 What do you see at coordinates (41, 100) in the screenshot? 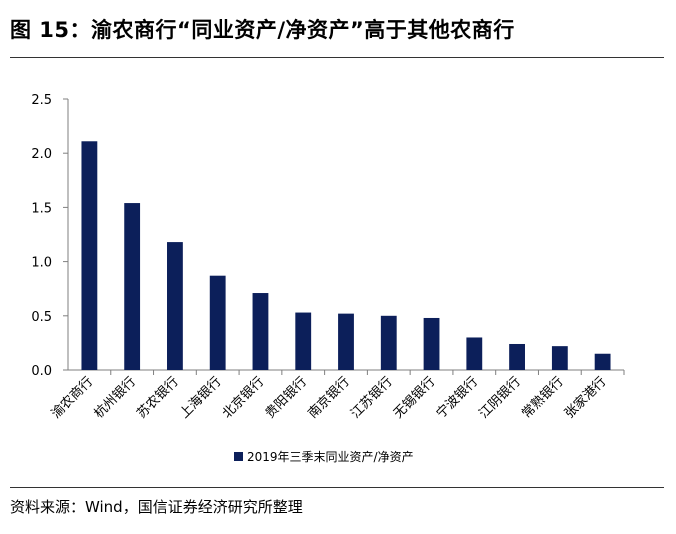
I see `y-tick-label: 2.5` at bounding box center [41, 100].